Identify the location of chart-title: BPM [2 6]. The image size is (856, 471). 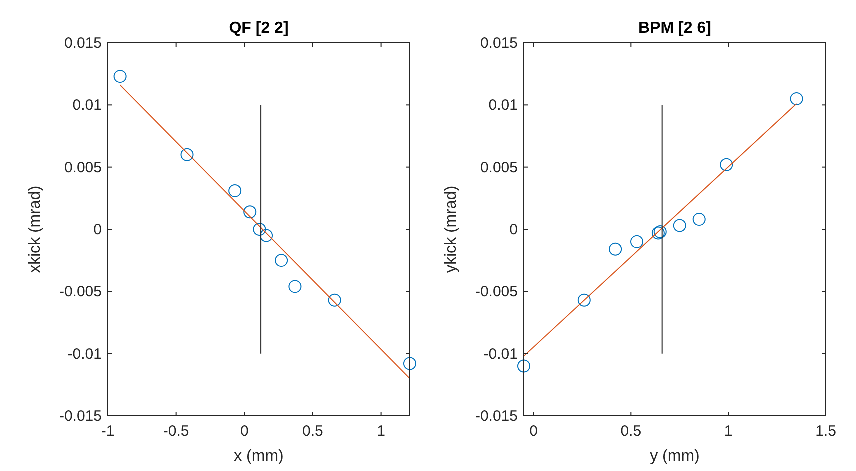
(675, 28).